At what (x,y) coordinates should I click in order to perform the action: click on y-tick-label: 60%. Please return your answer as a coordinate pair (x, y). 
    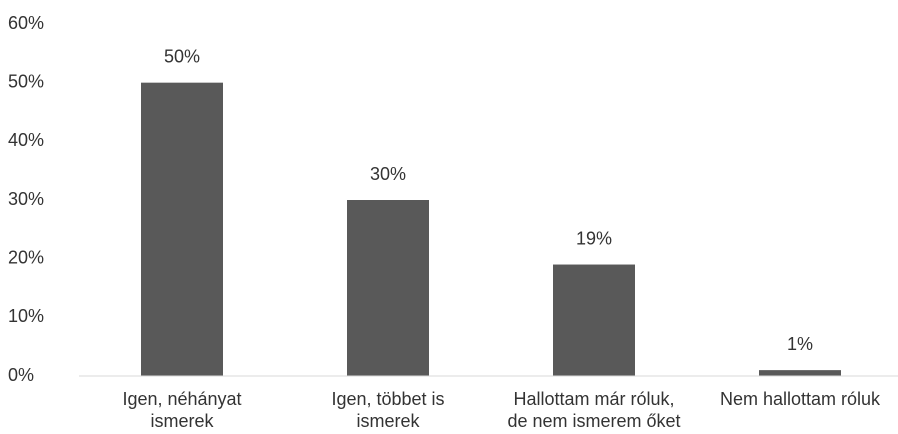
    Looking at the image, I should click on (26, 23).